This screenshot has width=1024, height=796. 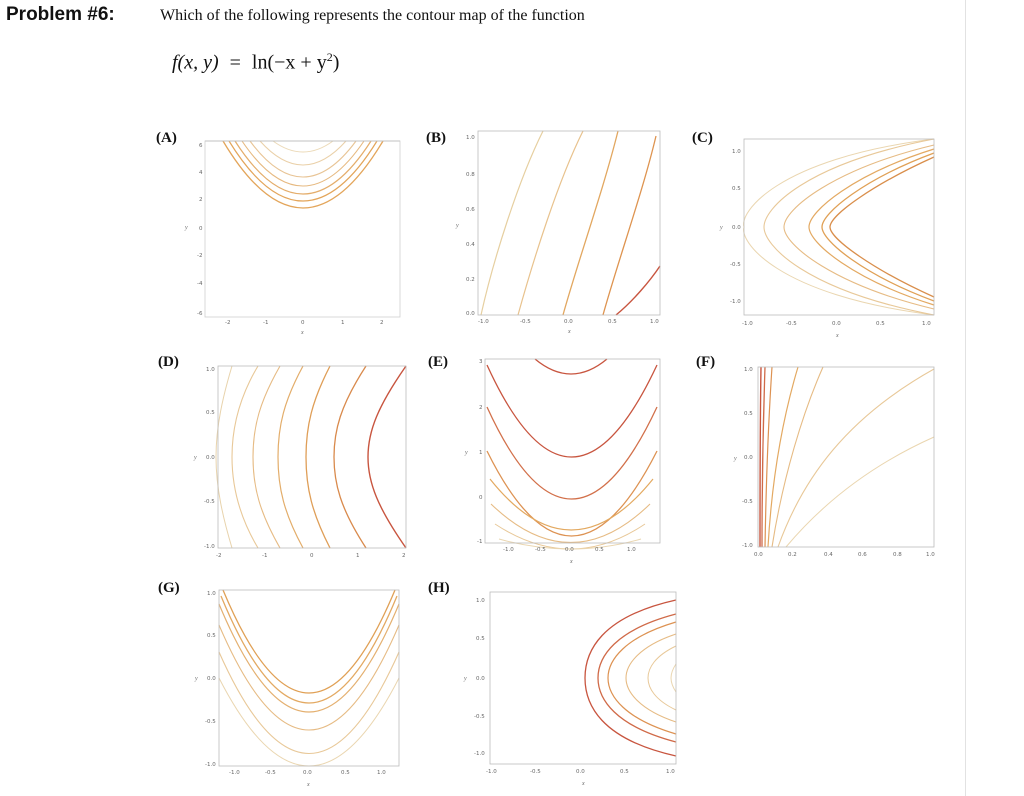 What do you see at coordinates (168, 362) in the screenshot?
I see `option-d-label: (D)` at bounding box center [168, 362].